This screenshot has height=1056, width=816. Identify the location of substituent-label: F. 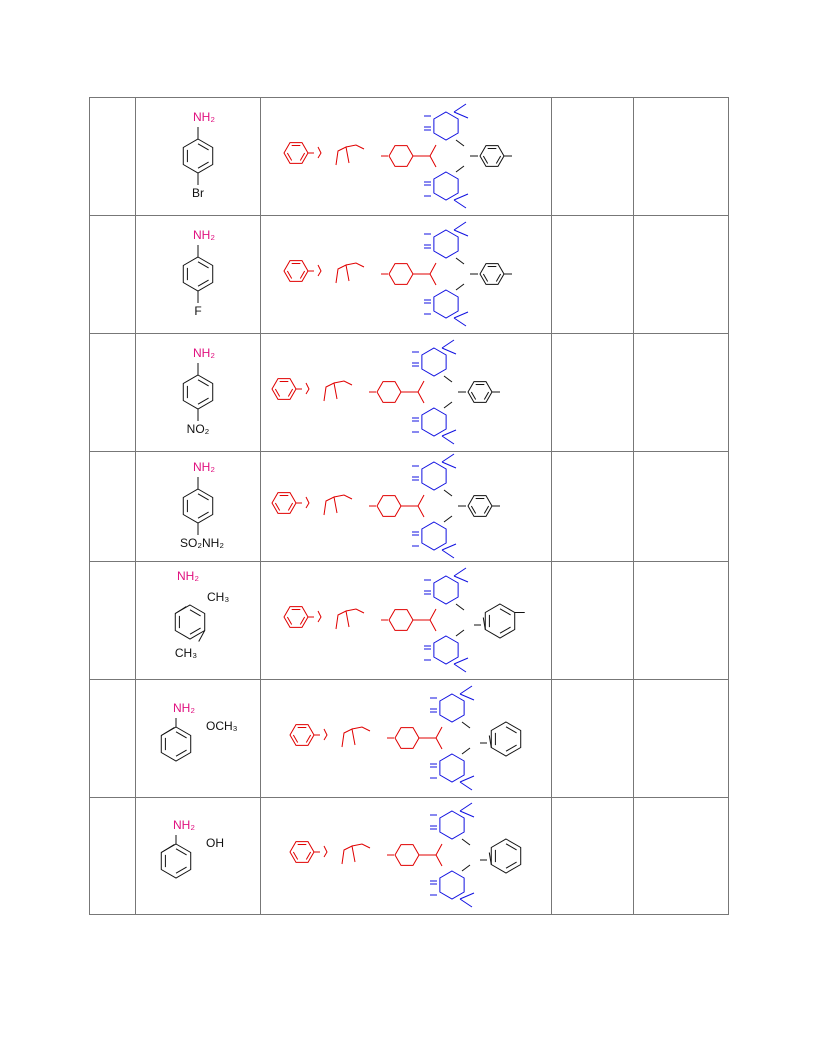
(197, 311).